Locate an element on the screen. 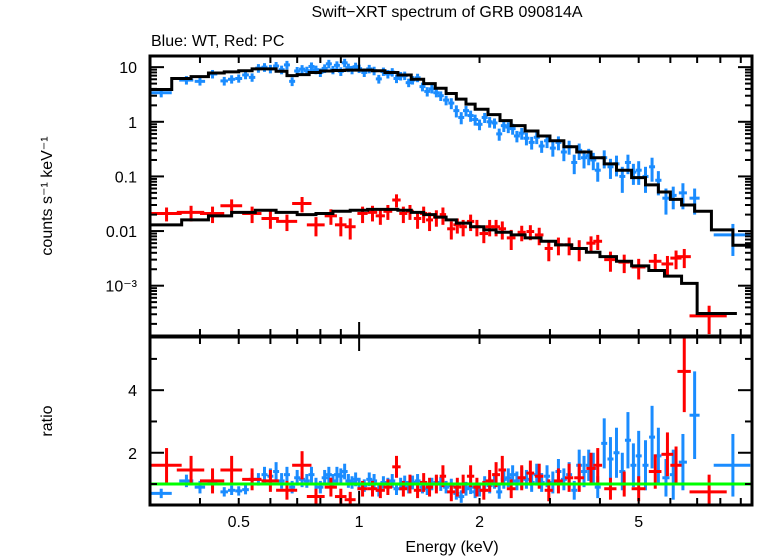  x-tick-label: 0.5 is located at coordinates (239, 522).